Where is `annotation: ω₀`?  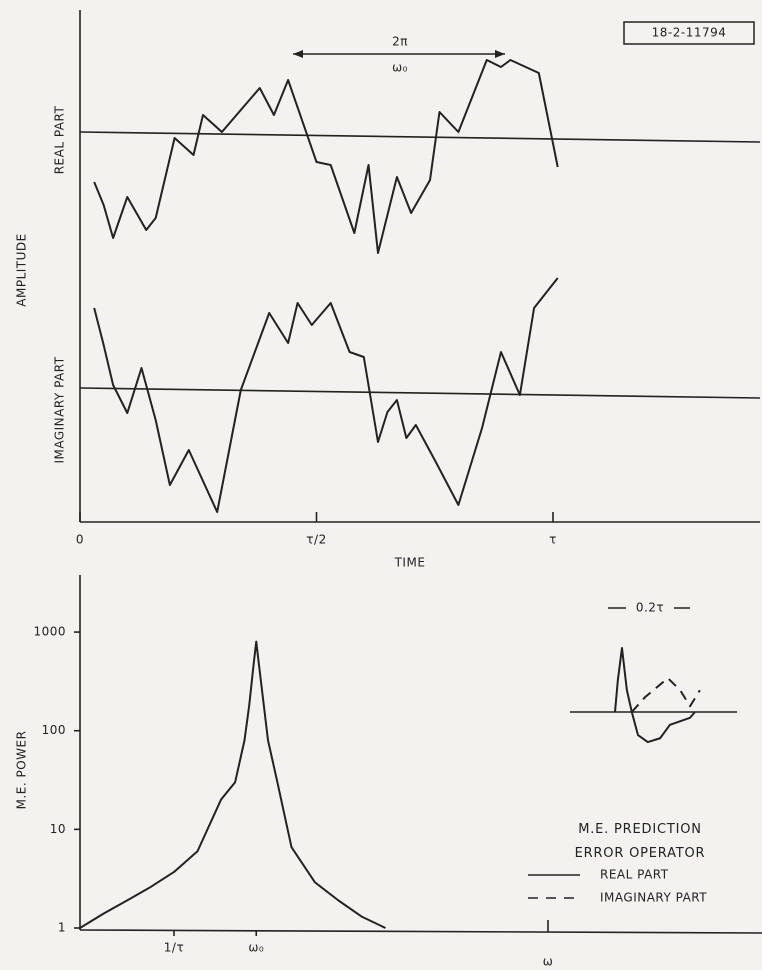 annotation: ω₀ is located at coordinates (400, 68).